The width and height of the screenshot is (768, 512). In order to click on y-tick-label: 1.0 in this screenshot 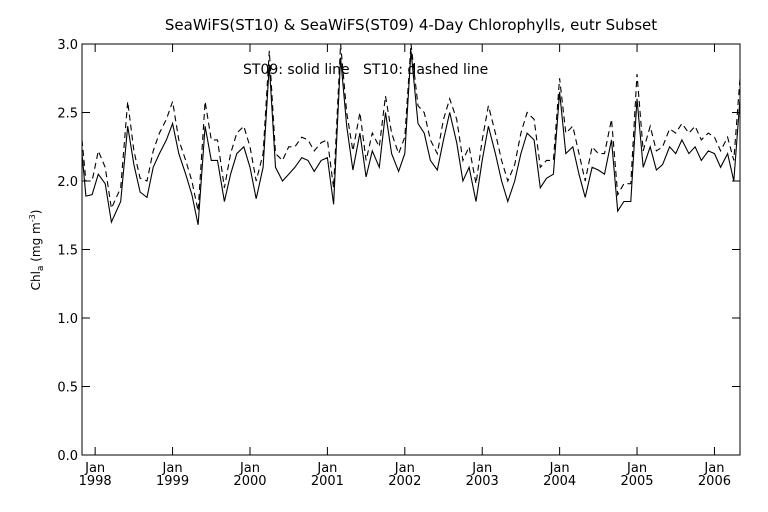, I will do `click(67, 319)`.